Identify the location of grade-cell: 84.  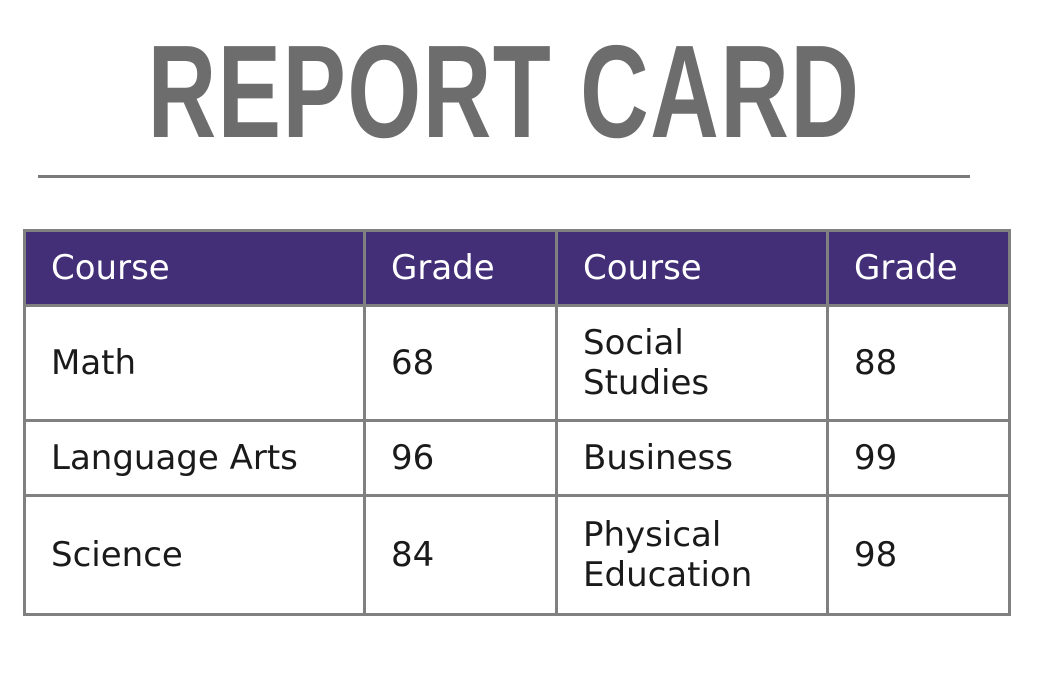
(460, 555).